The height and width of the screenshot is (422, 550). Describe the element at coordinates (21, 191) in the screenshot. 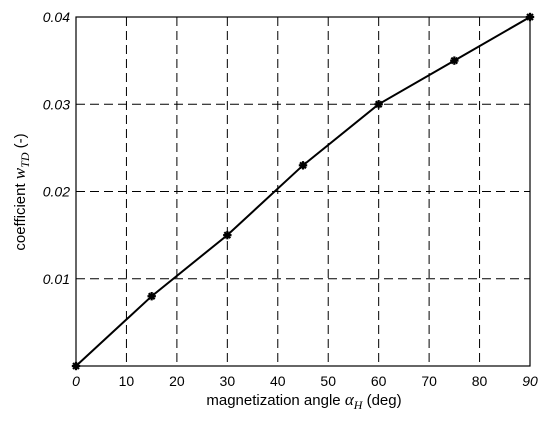

I see `y-axis-label: coefficient wTD (-)` at that location.